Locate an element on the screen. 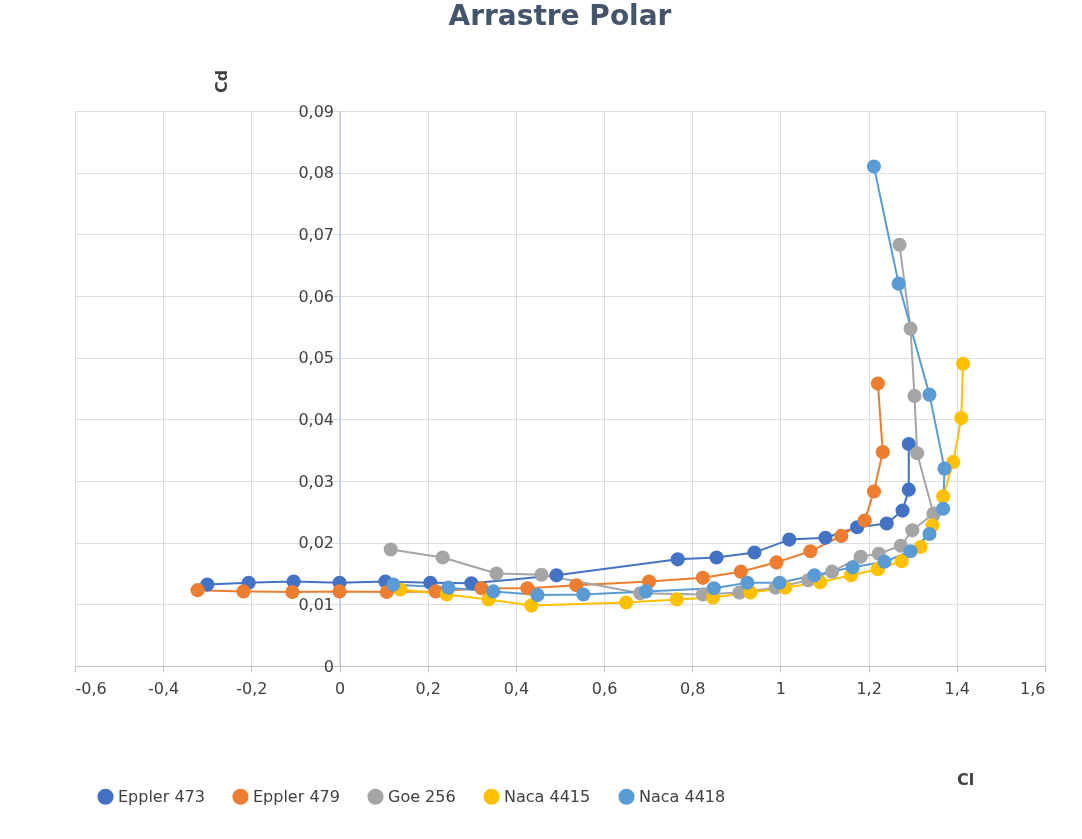 The height and width of the screenshot is (839, 1082). x-tick-label: -0,6 is located at coordinates (91, 688).